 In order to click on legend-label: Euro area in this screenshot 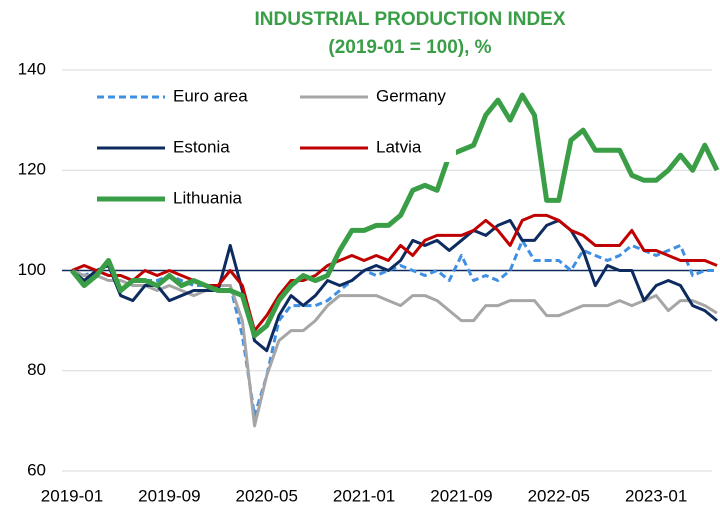, I will do `click(210, 95)`.